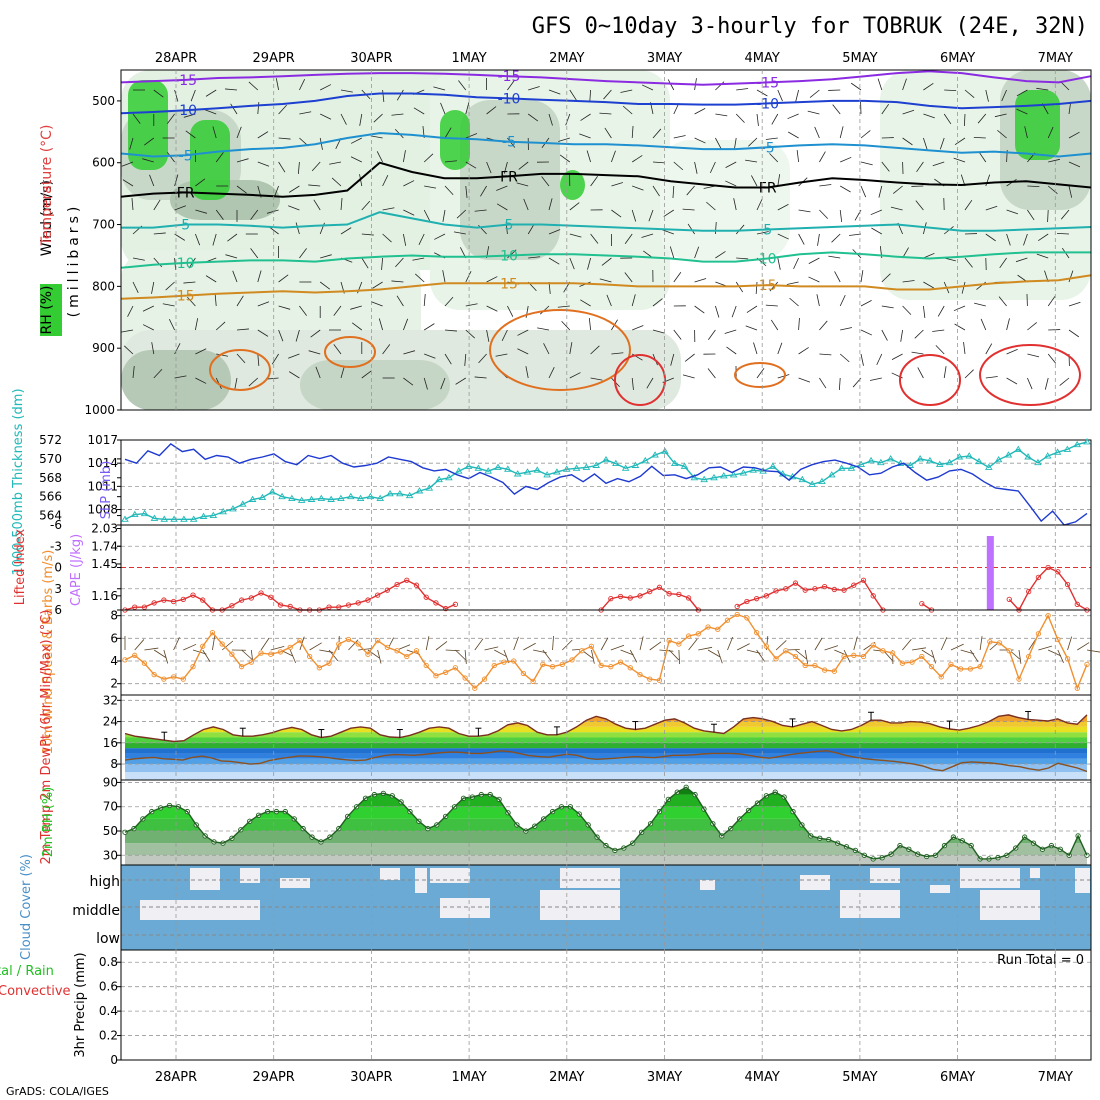  Describe the element at coordinates (509, 284) in the screenshot. I see `isotherm-label: 15` at that location.